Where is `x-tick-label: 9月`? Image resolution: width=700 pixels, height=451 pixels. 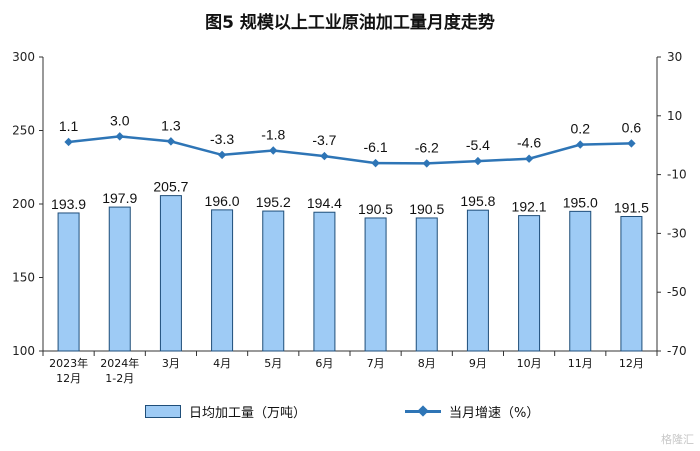 x-tick-label: 9月 is located at coordinates (478, 363).